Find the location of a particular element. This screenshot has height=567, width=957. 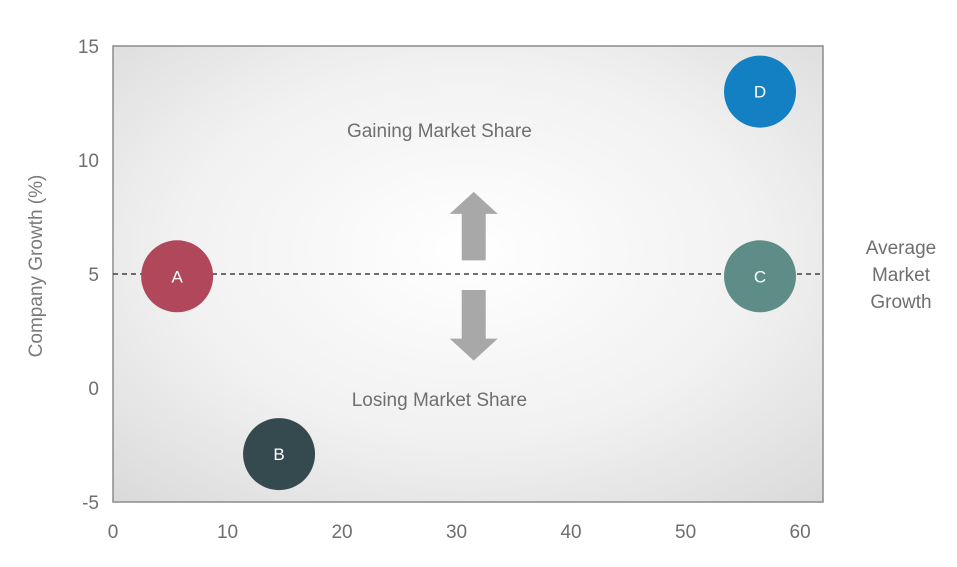

bubble-d: D is located at coordinates (760, 91).